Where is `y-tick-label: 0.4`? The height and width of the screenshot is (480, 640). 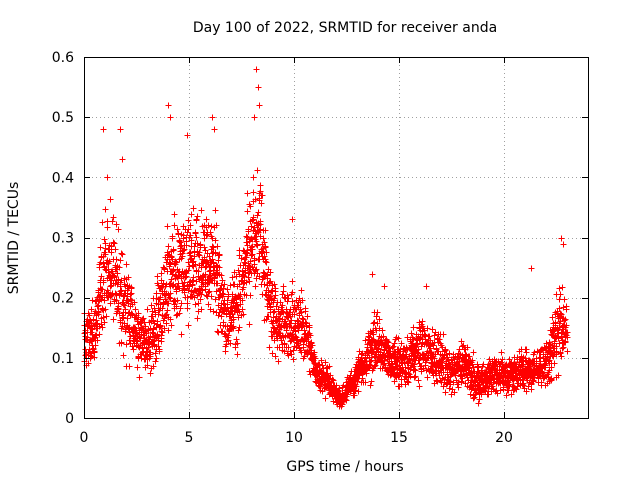 y-tick-label: 0.4 is located at coordinates (63, 178).